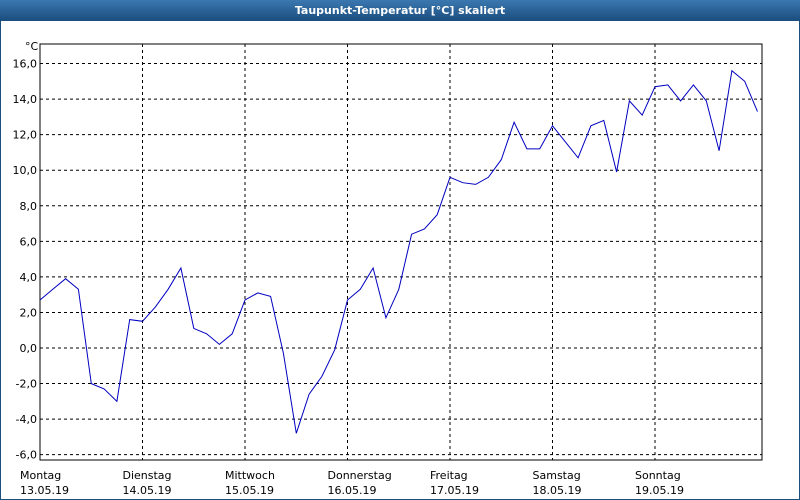 Image resolution: width=800 pixels, height=500 pixels. I want to click on y-tick-label: 16,0, so click(25, 64).